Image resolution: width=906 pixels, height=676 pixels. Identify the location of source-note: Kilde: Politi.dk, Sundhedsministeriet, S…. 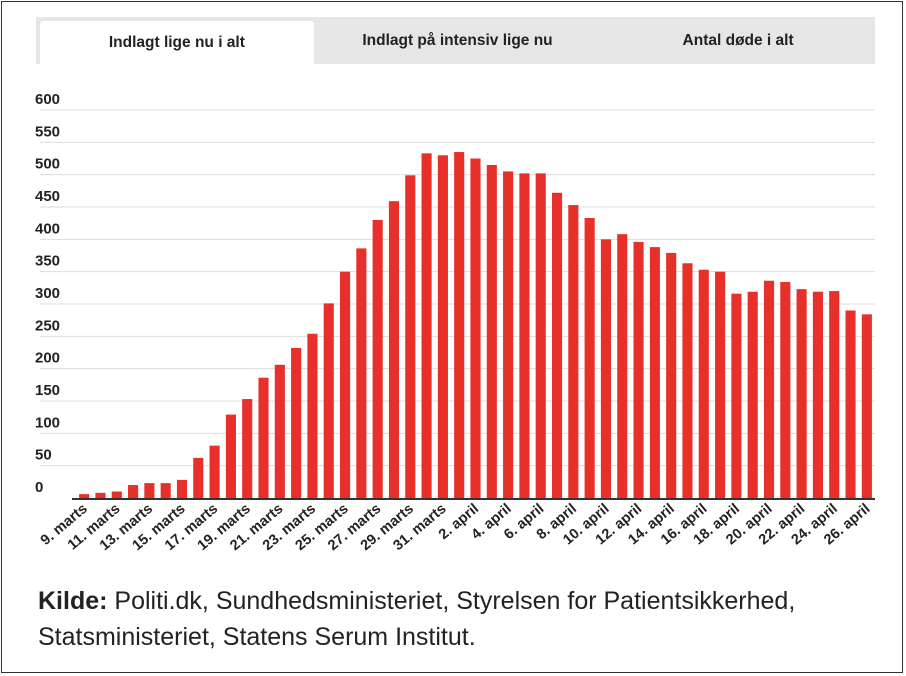
(453, 619).